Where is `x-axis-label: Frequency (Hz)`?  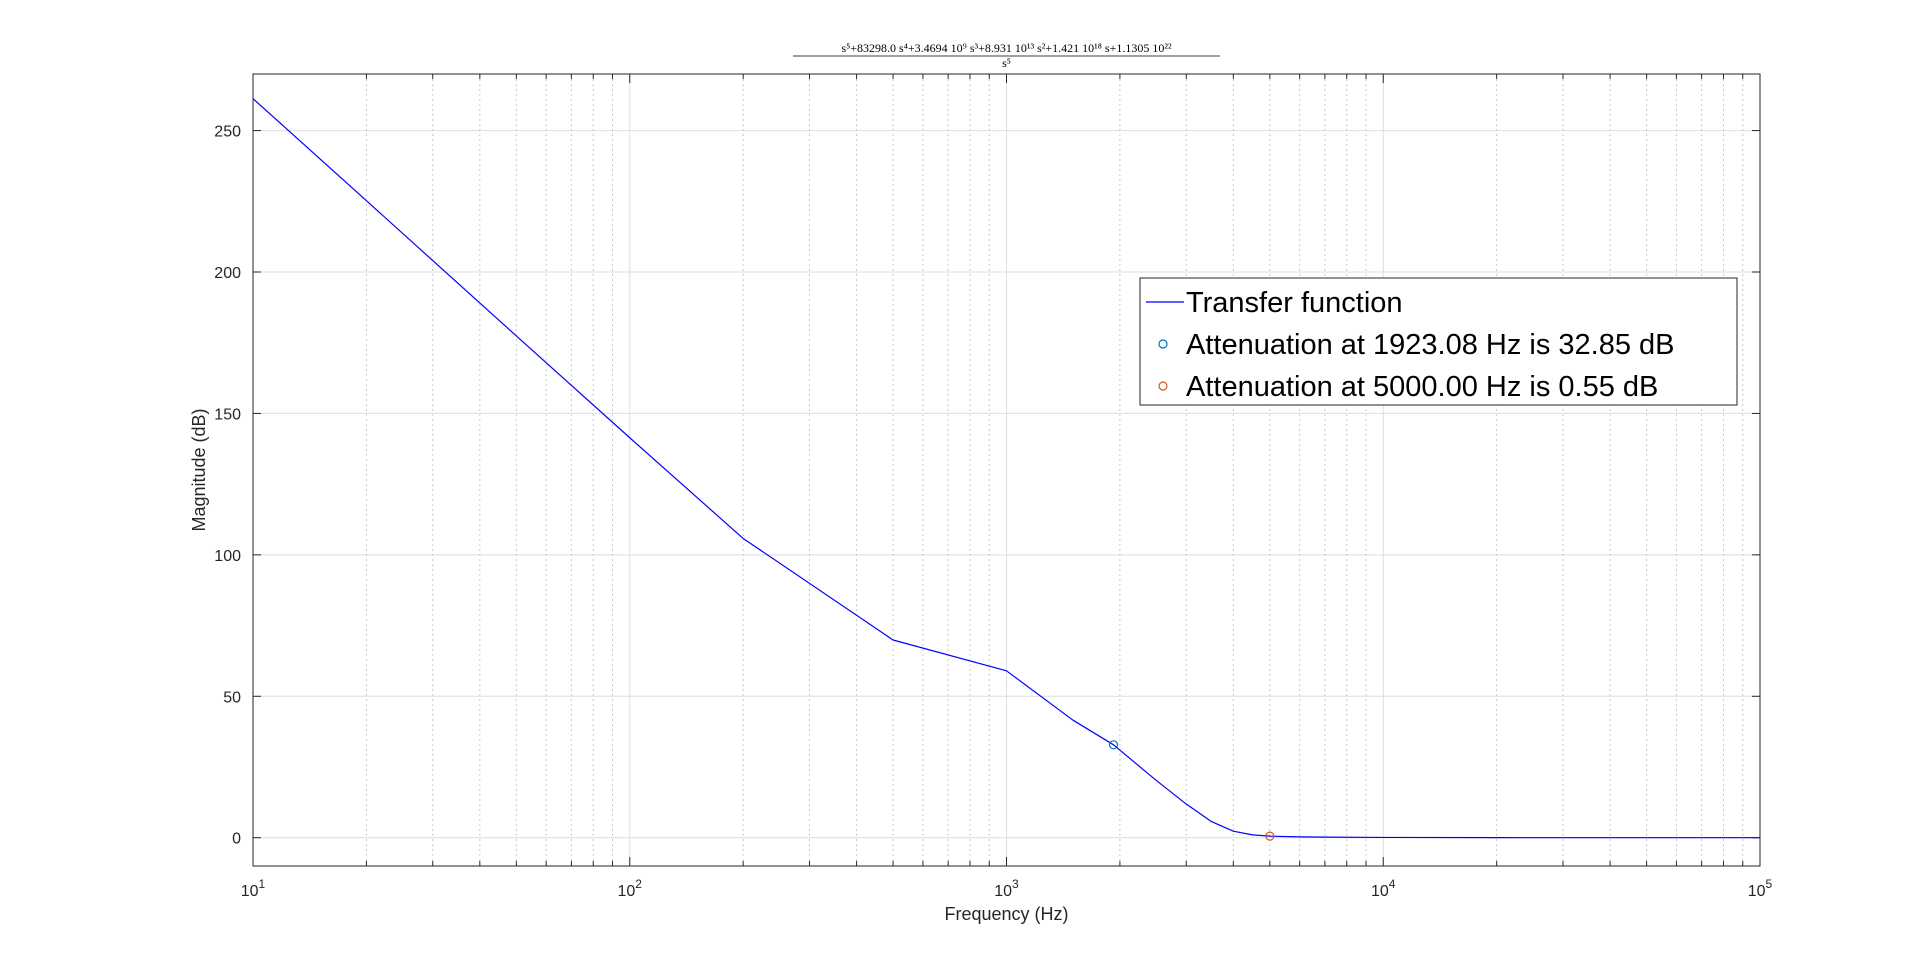 x-axis-label: Frequency (Hz) is located at coordinates (1006, 914).